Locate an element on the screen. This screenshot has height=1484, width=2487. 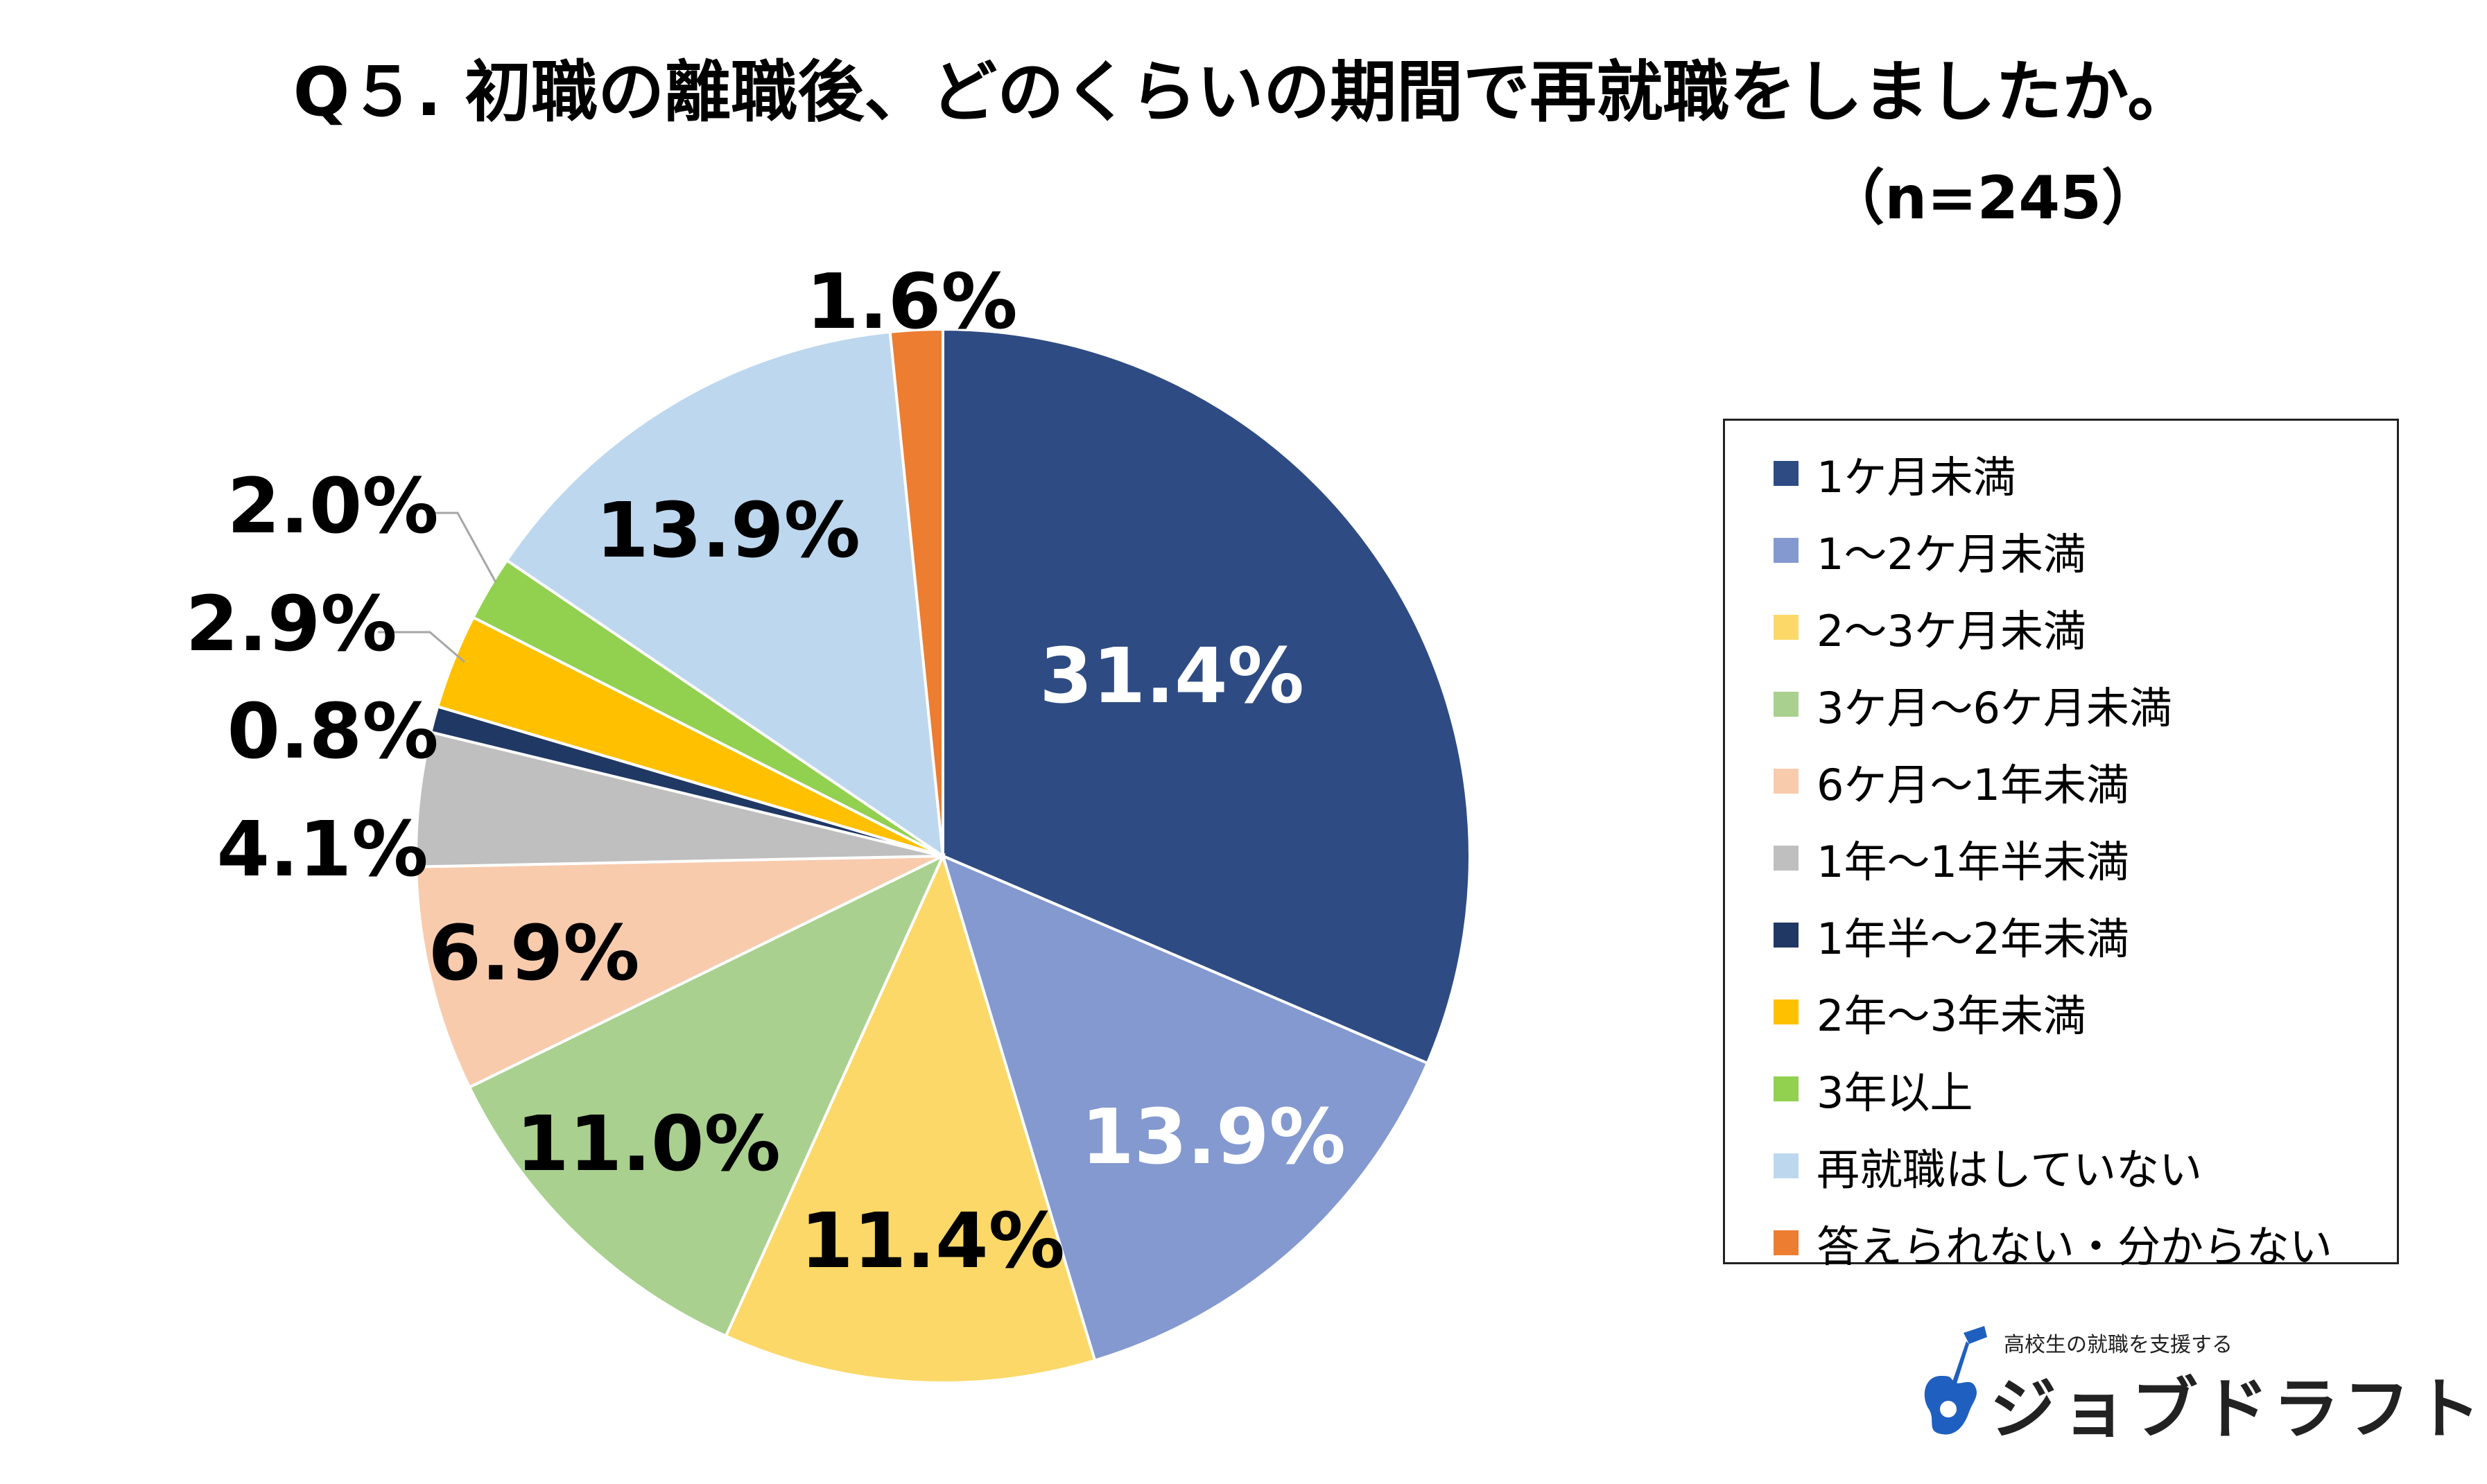
legend-item: 2～3ケ月未満 is located at coordinates (2085, 626).